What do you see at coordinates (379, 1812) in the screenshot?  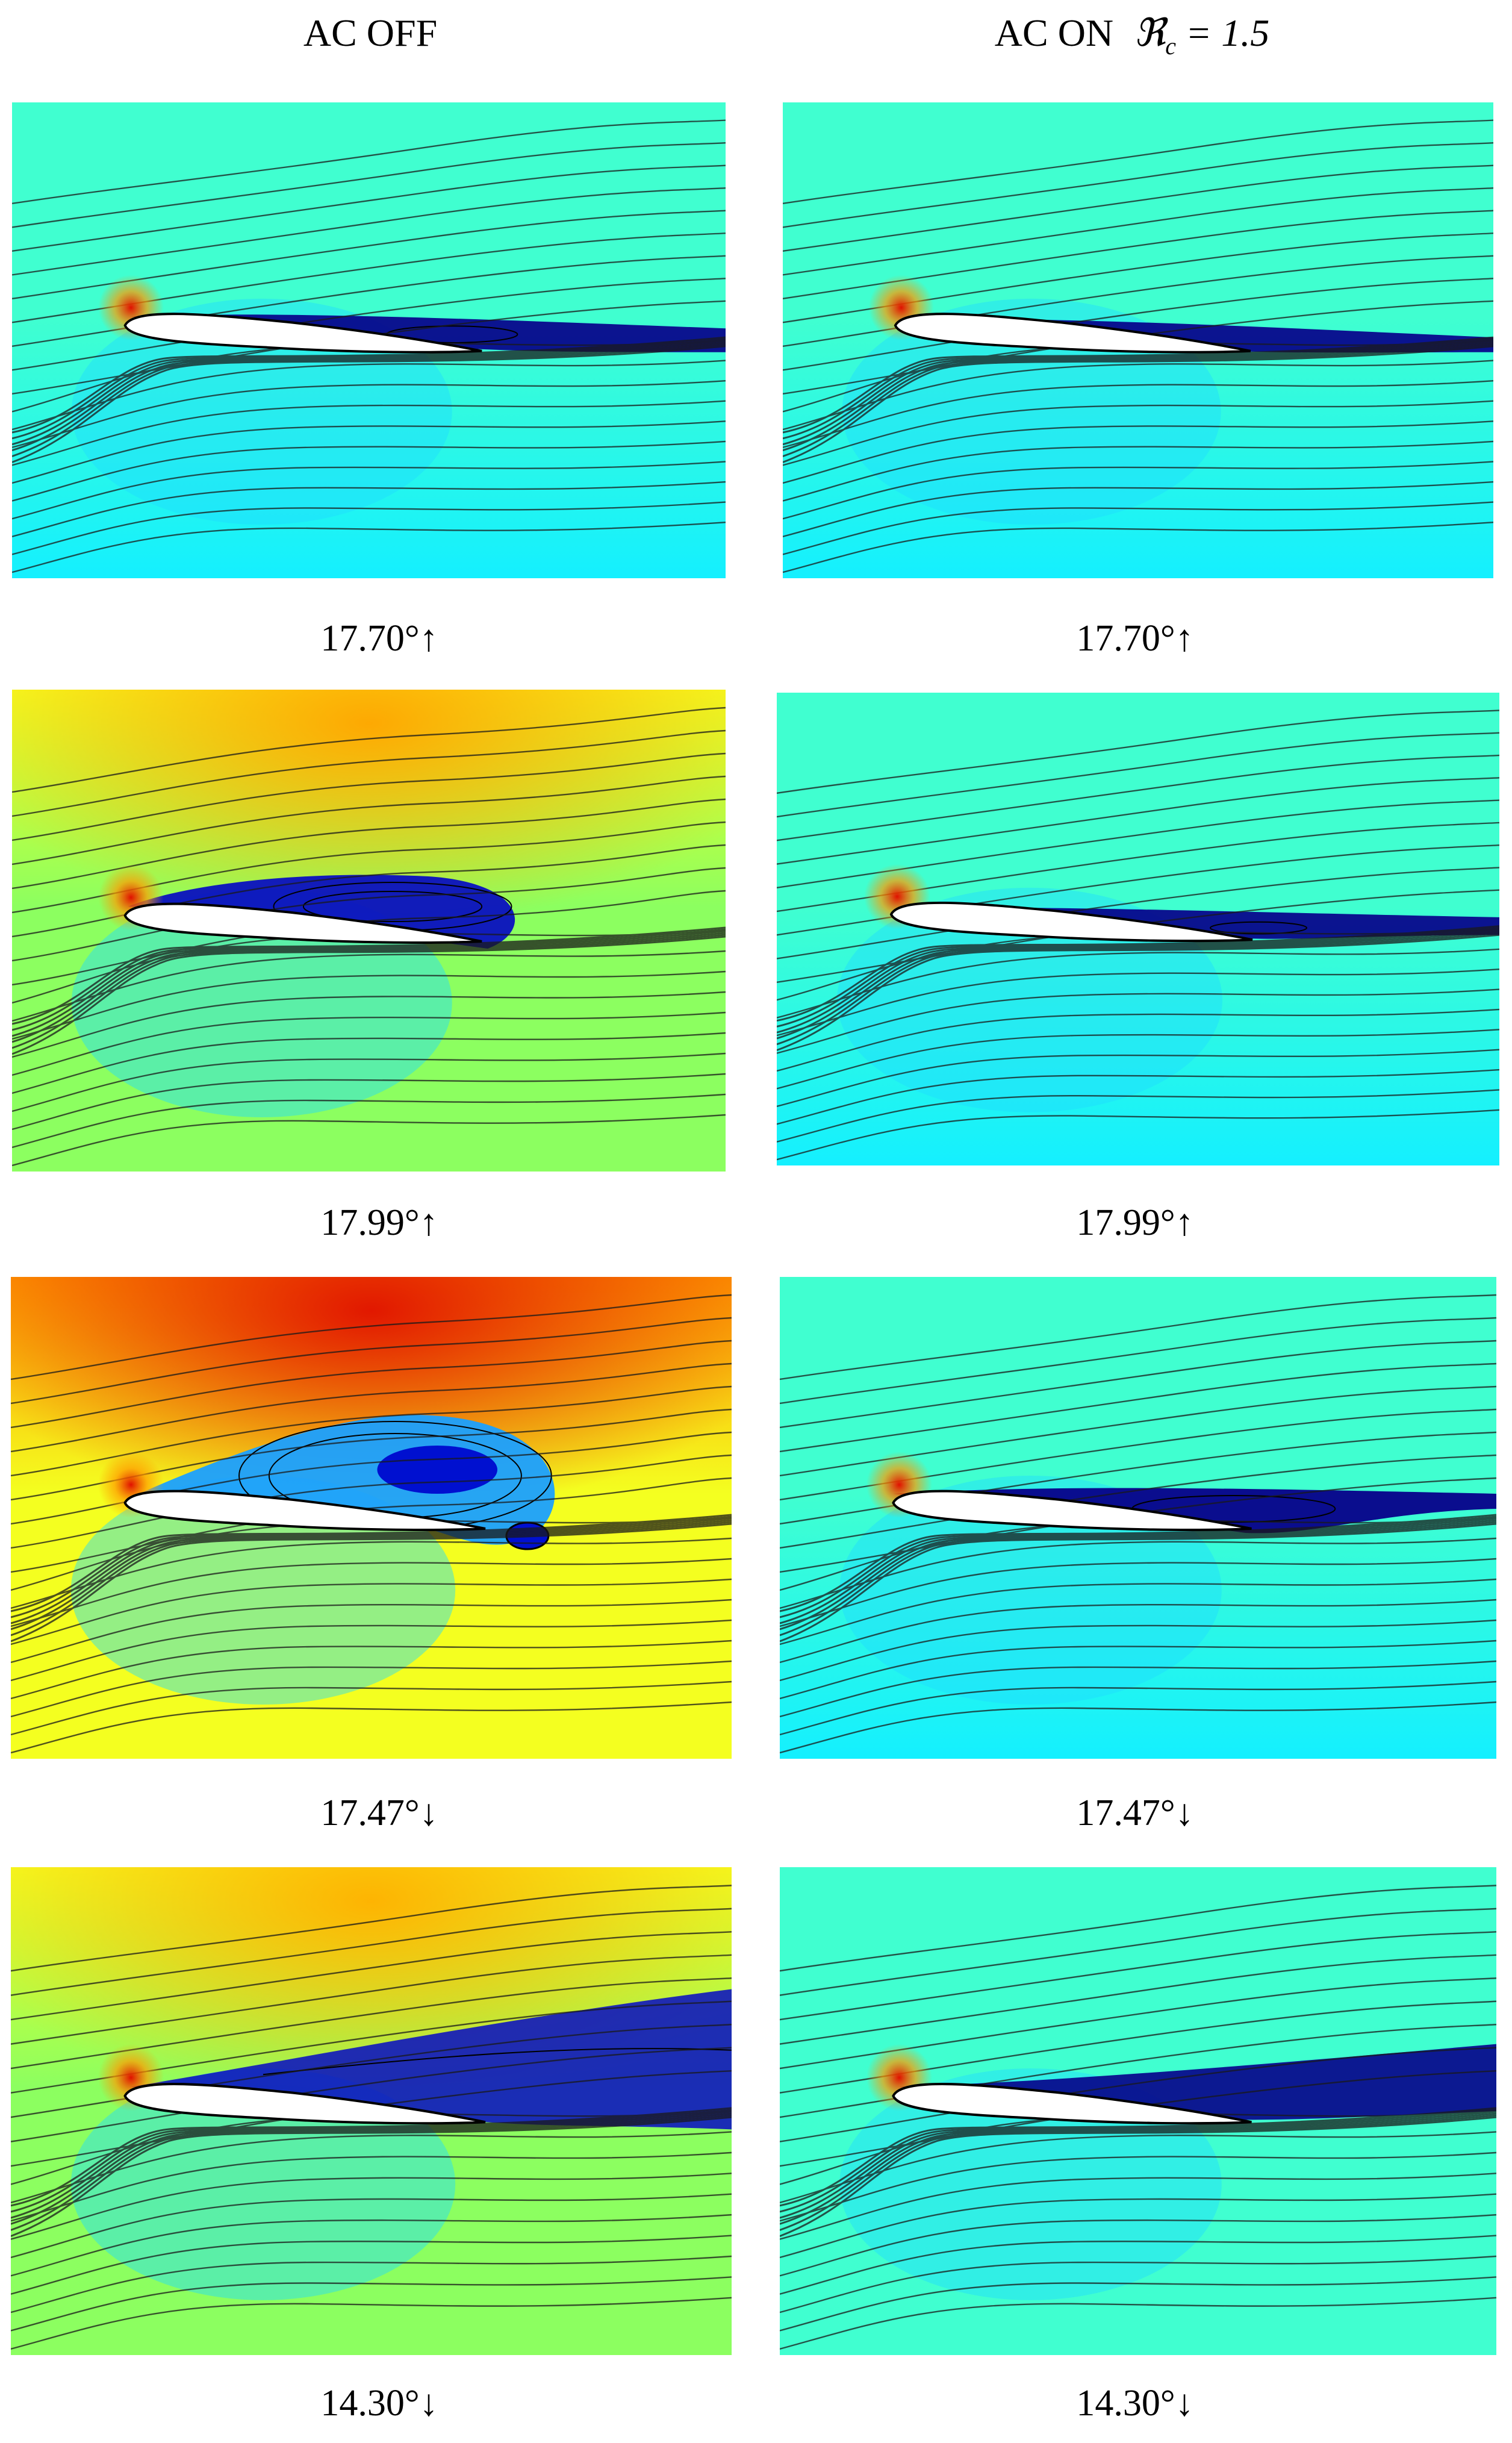 I see `caption-left-3: 17.47°↓` at bounding box center [379, 1812].